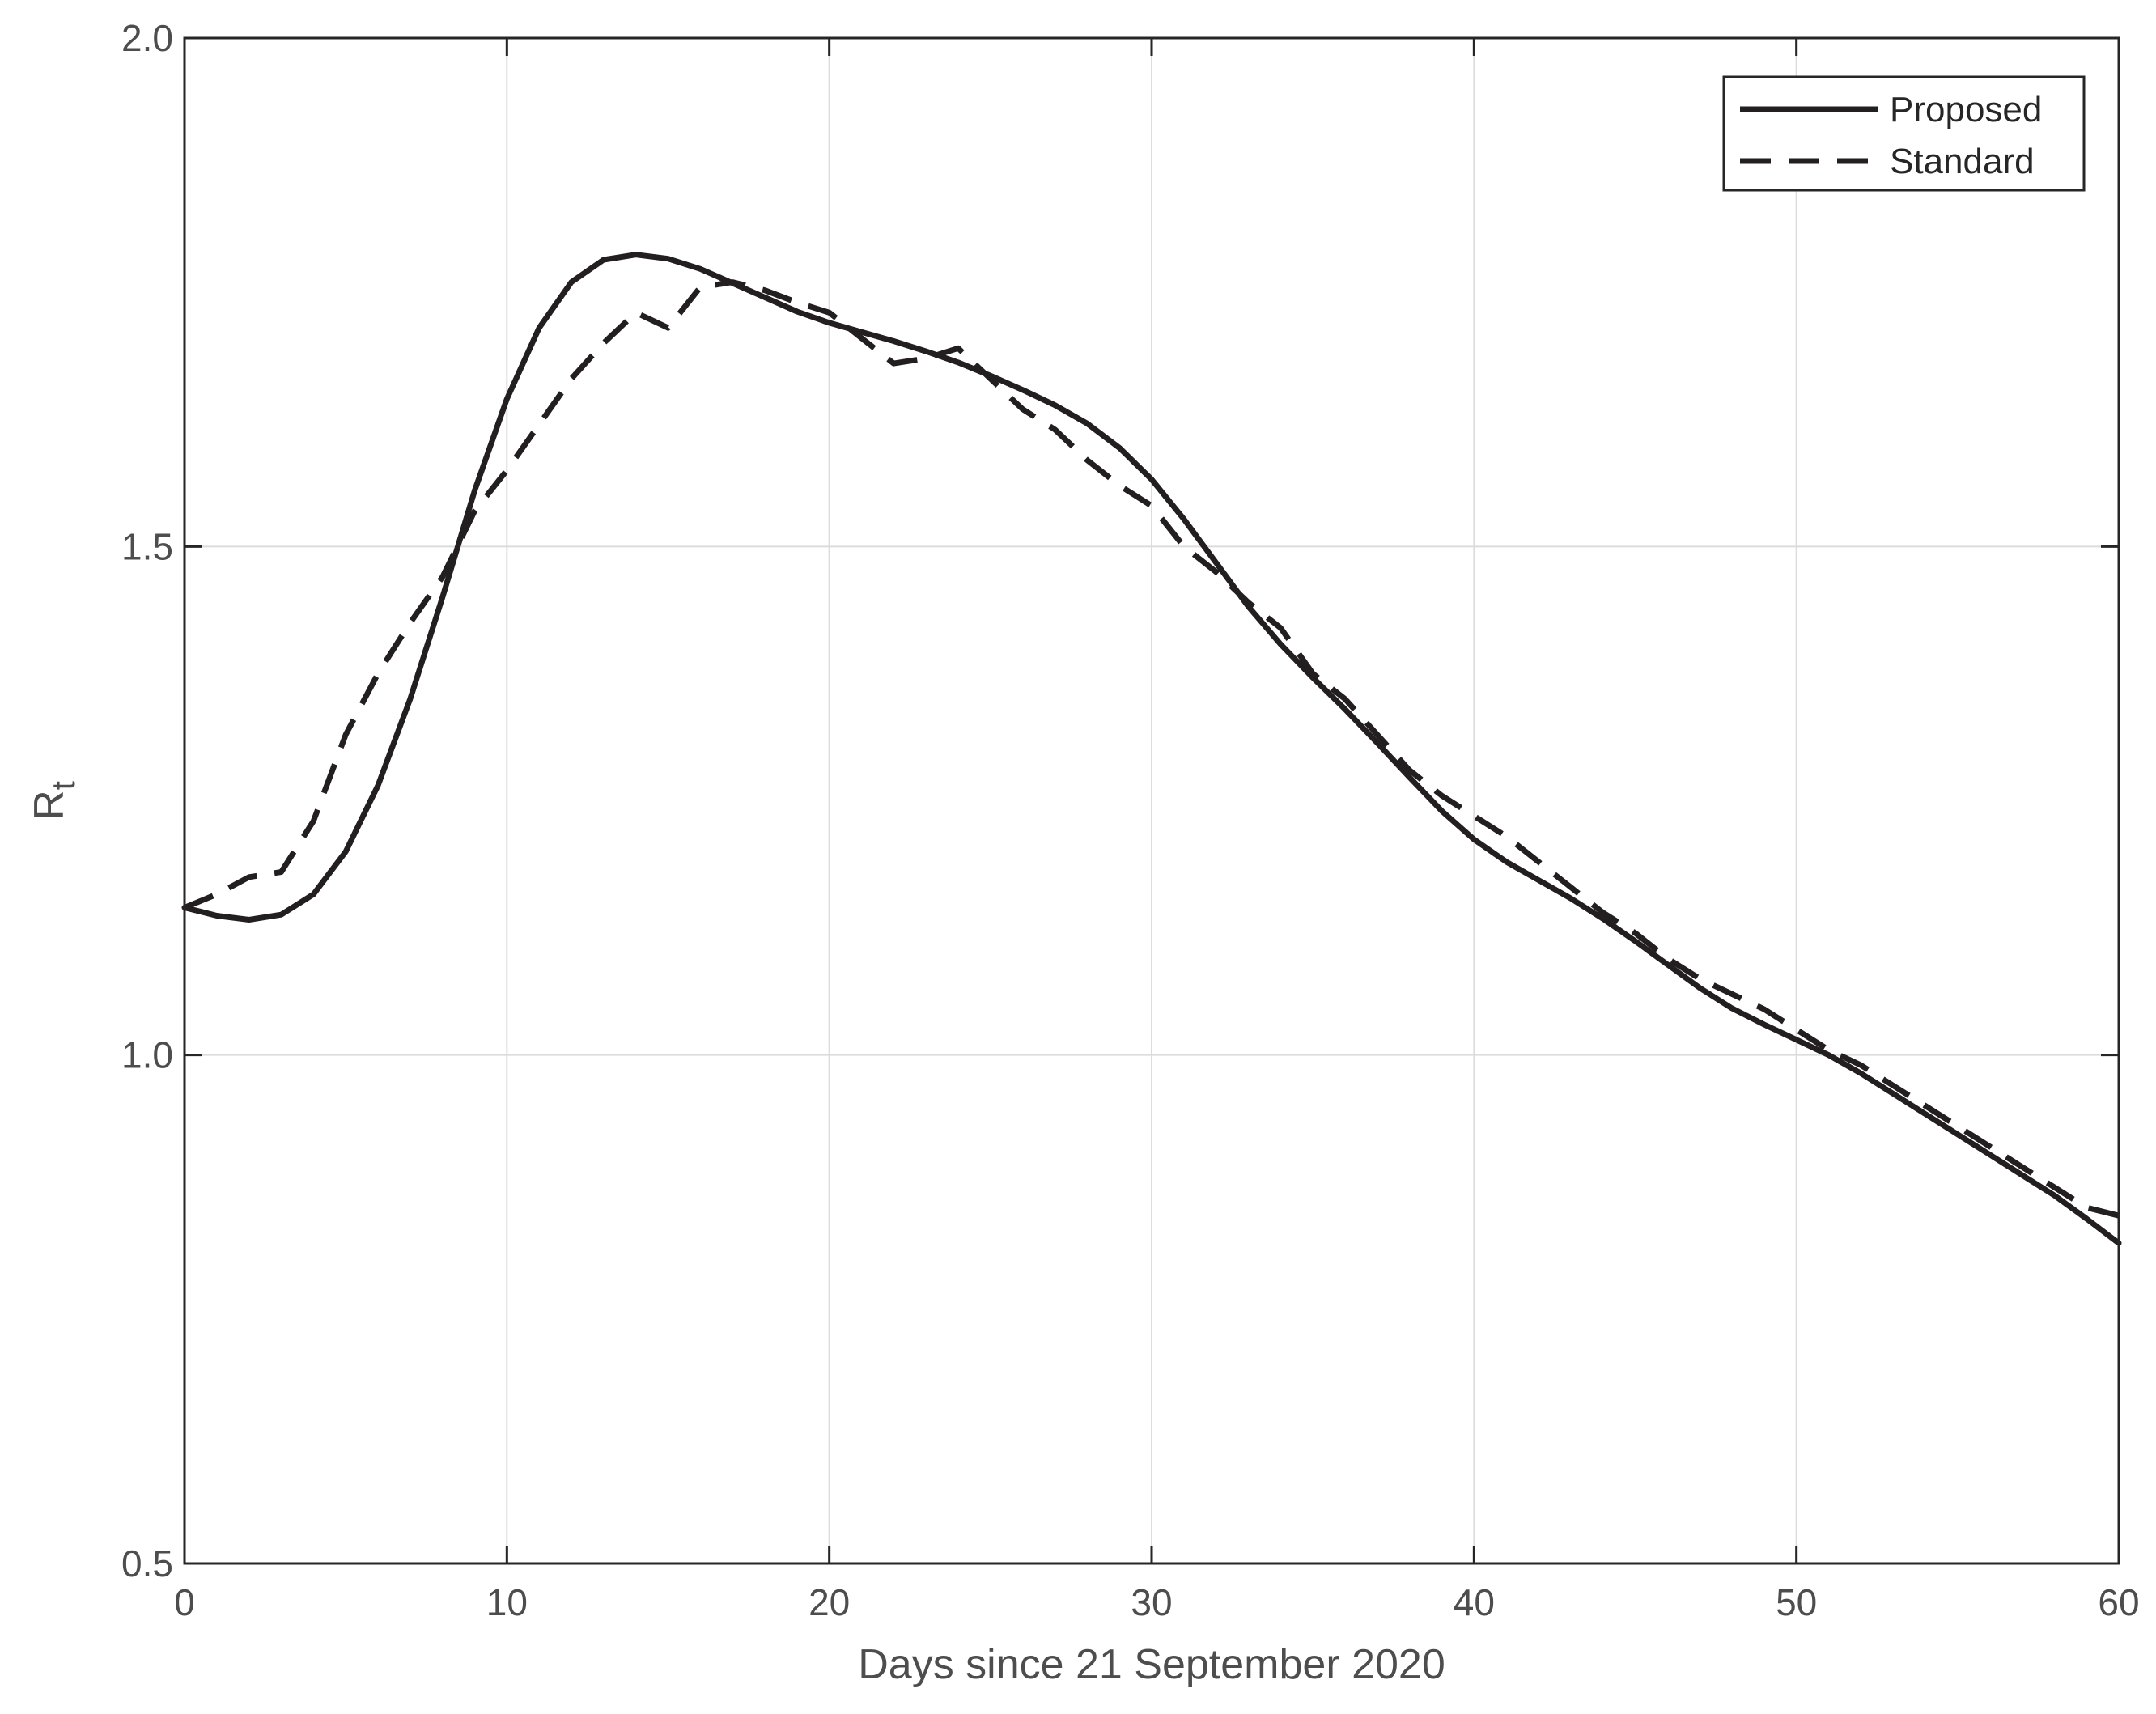 This screenshot has height=1714, width=2156. I want to click on legend: Proposed Standard, so click(1904, 133).